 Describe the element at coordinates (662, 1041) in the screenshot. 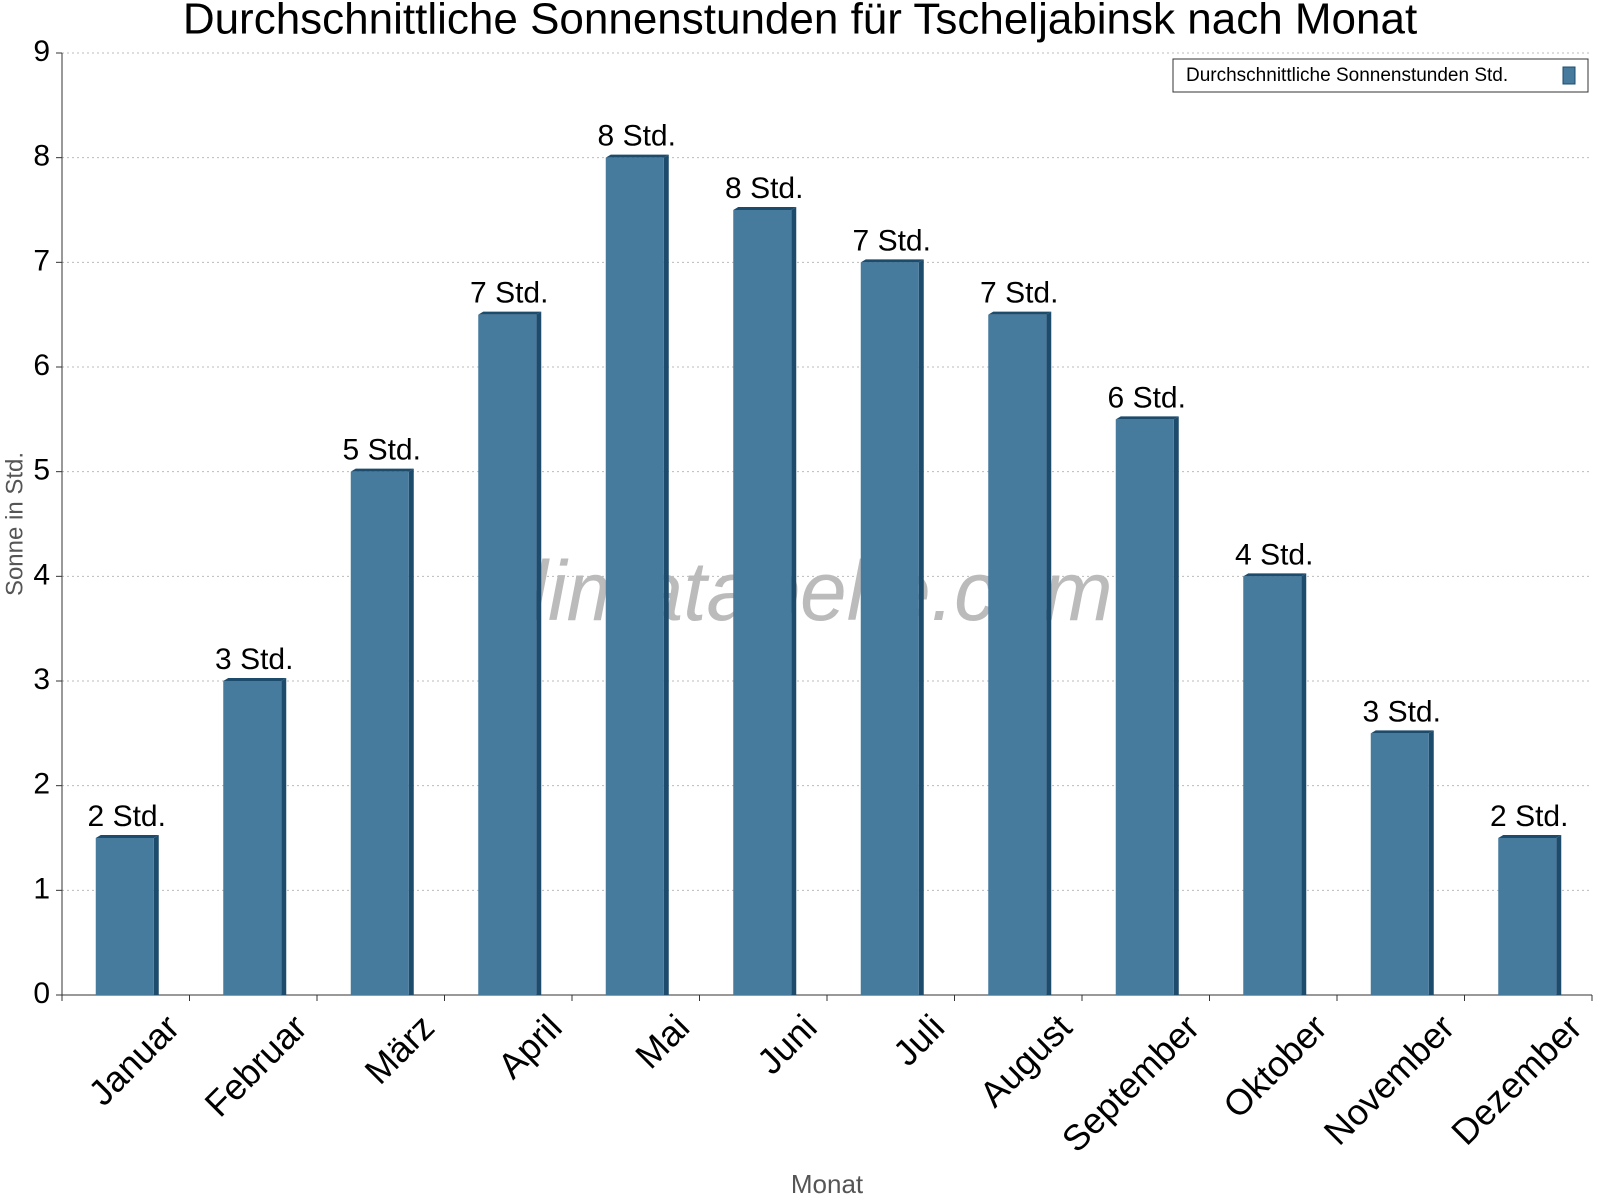

I see `x-tick-label: Mai` at that location.